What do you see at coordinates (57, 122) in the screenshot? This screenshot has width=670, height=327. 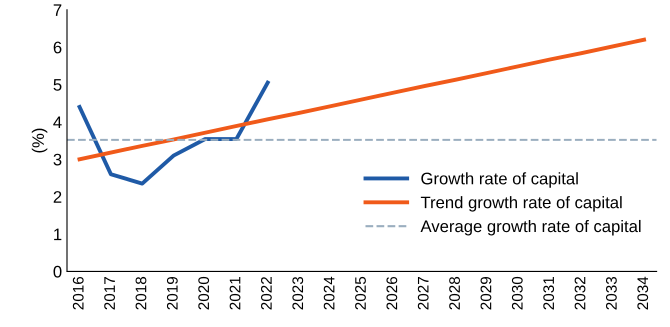 I see `y-tick-label: 4` at bounding box center [57, 122].